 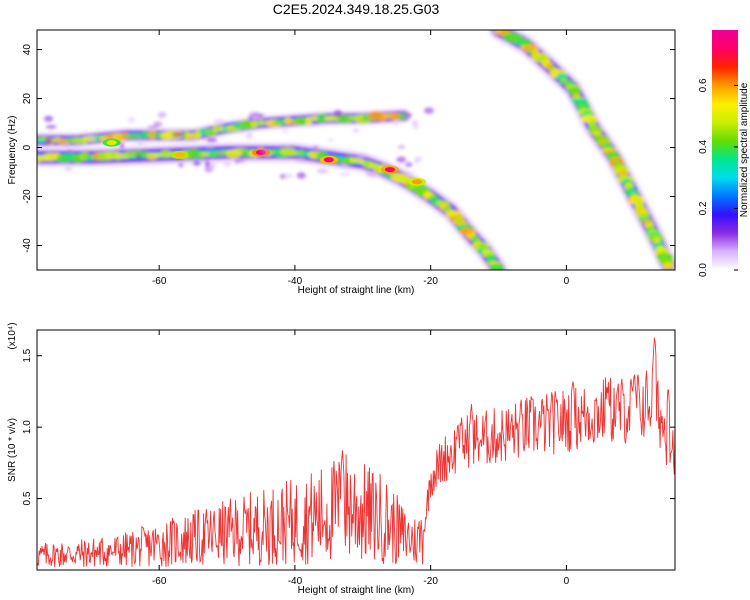 What do you see at coordinates (12, 335) in the screenshot?
I see `snr-multiplier: (x10⁴)` at bounding box center [12, 335].